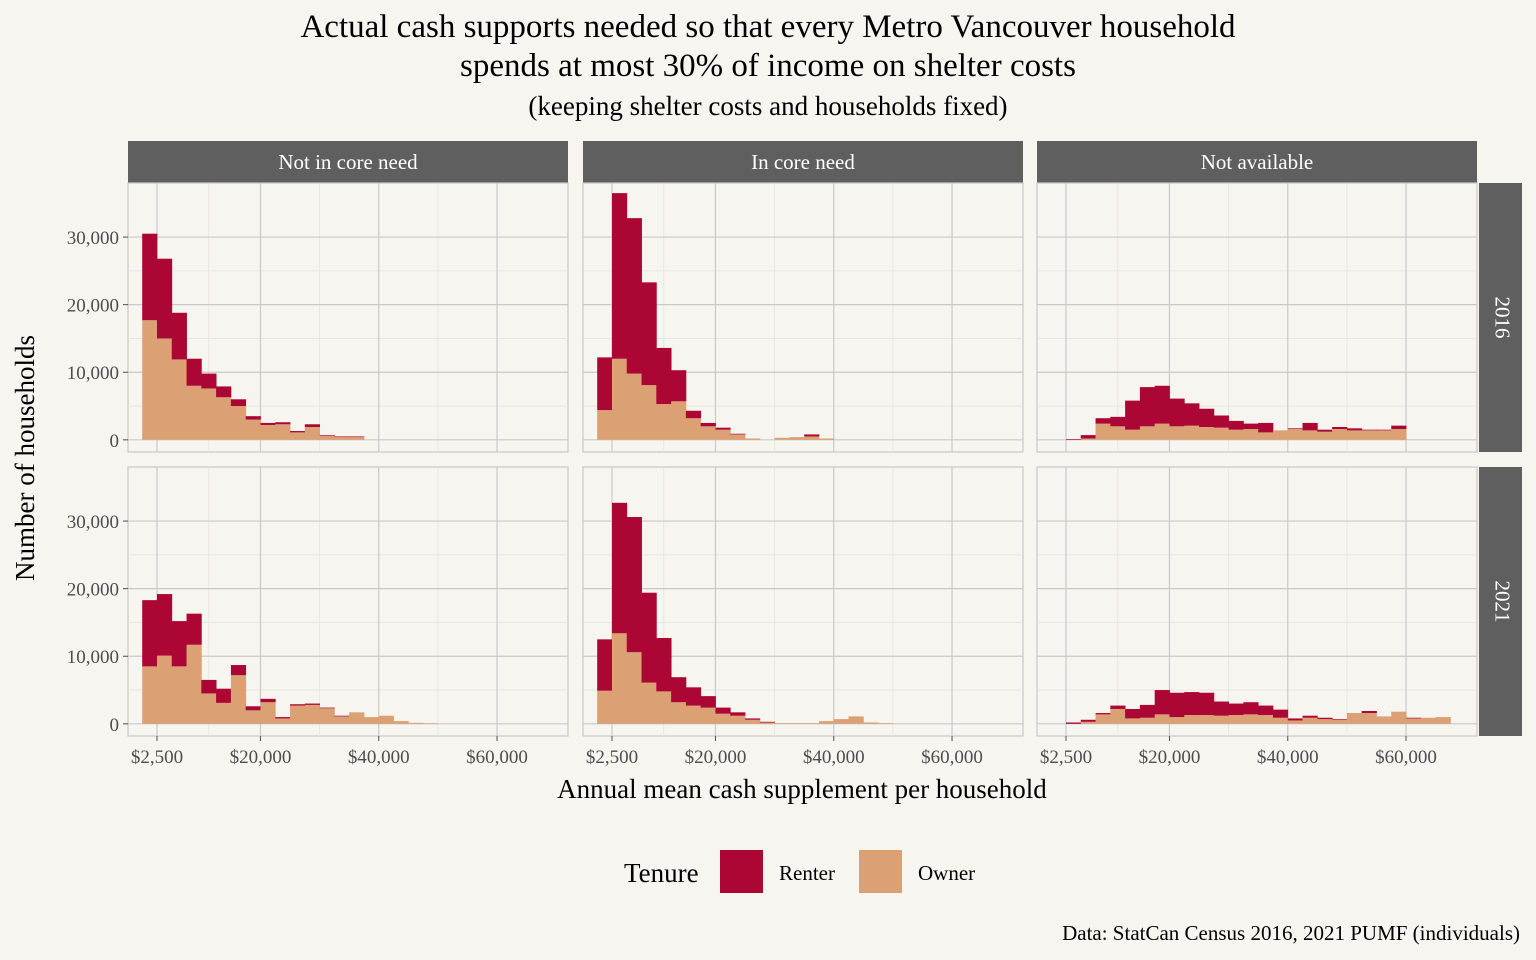 The height and width of the screenshot is (960, 1536). What do you see at coordinates (880, 871) in the screenshot?
I see `legend-swatch-owner` at bounding box center [880, 871].